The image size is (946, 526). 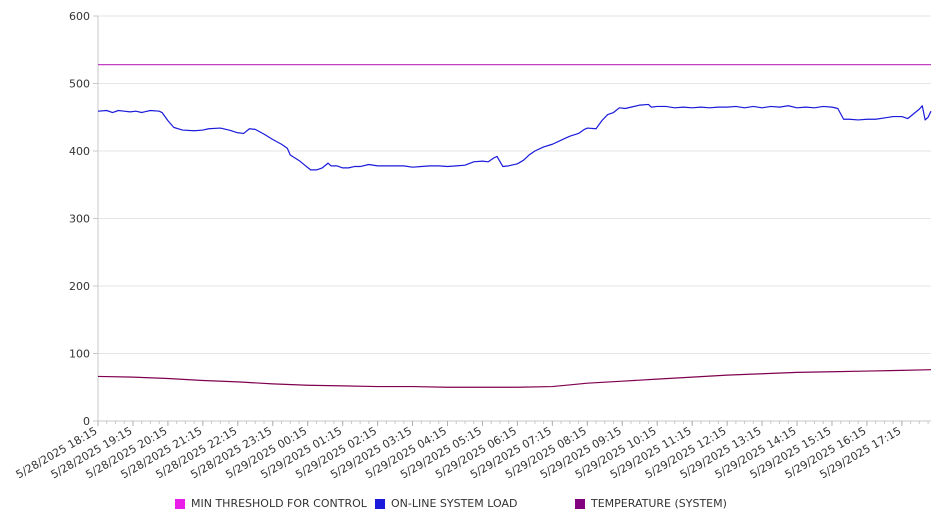 I want to click on y-tick-label-500: 500, so click(x=79, y=84).